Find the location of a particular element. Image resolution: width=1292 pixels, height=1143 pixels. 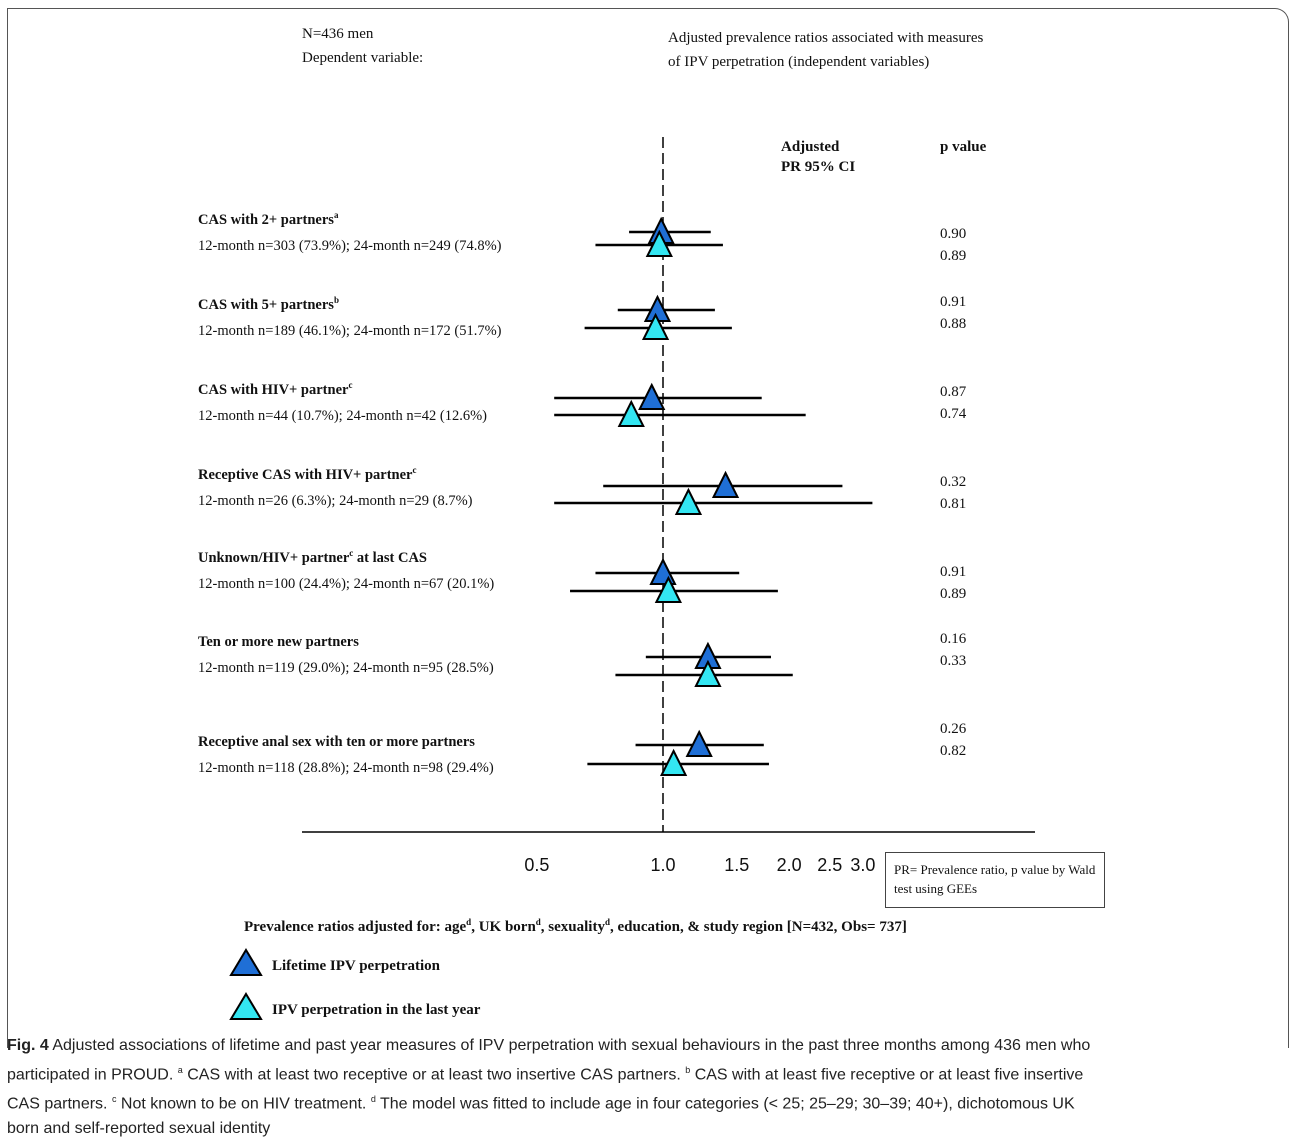

p-value-last-year: 0.33 is located at coordinates (953, 661).